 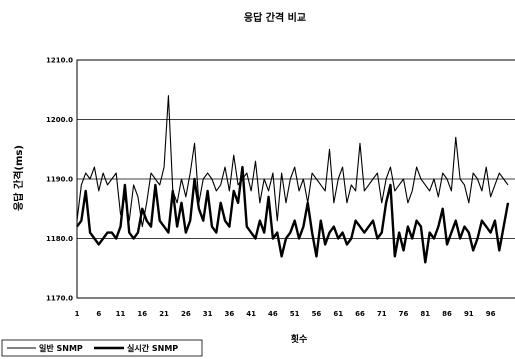 What do you see at coordinates (102, 348) in the screenshot?
I see `legend: 일반 SNMP 실시간 SNMP` at bounding box center [102, 348].